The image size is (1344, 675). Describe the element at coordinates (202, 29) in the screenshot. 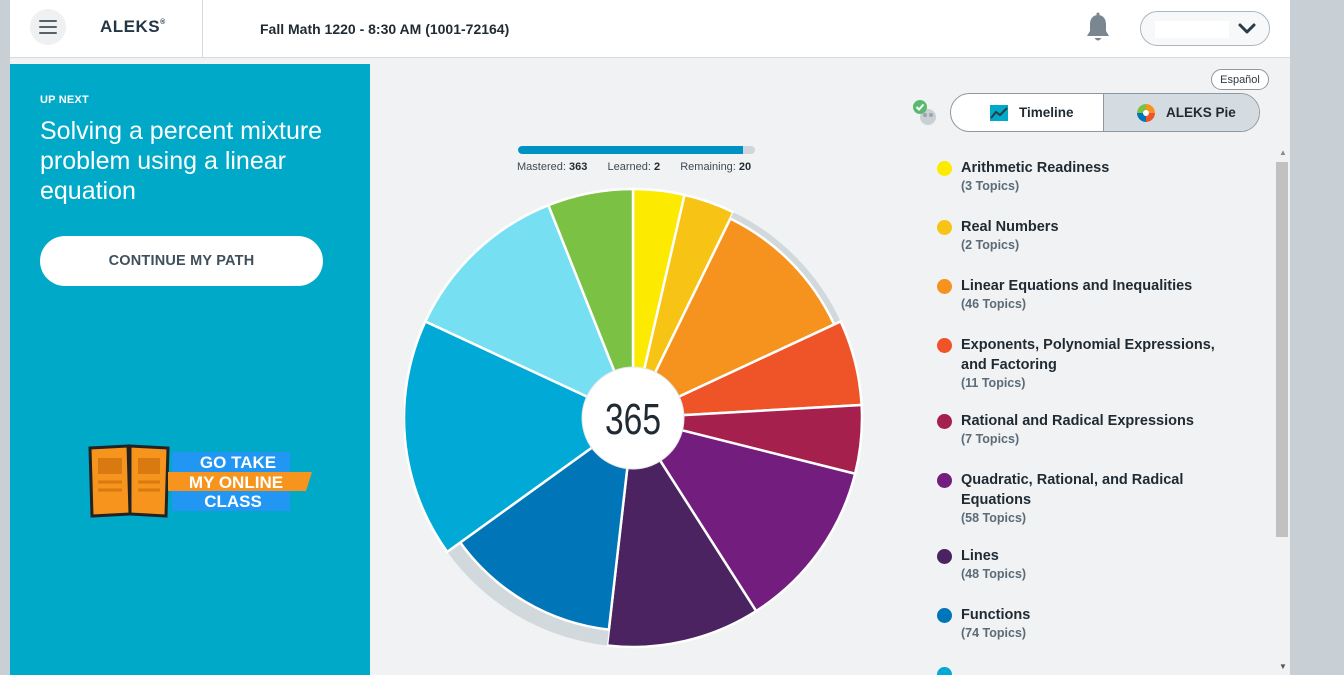

I see `header-divider` at that location.